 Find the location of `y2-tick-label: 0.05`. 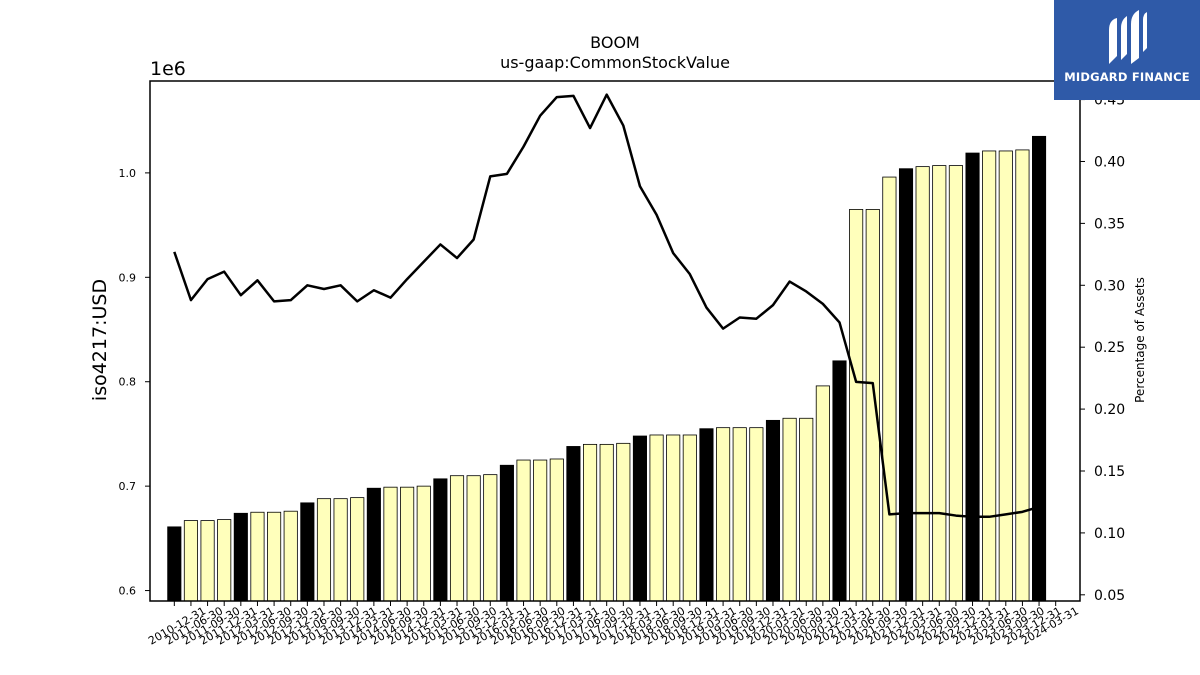

y2-tick-label: 0.05 is located at coordinates (1109, 596).